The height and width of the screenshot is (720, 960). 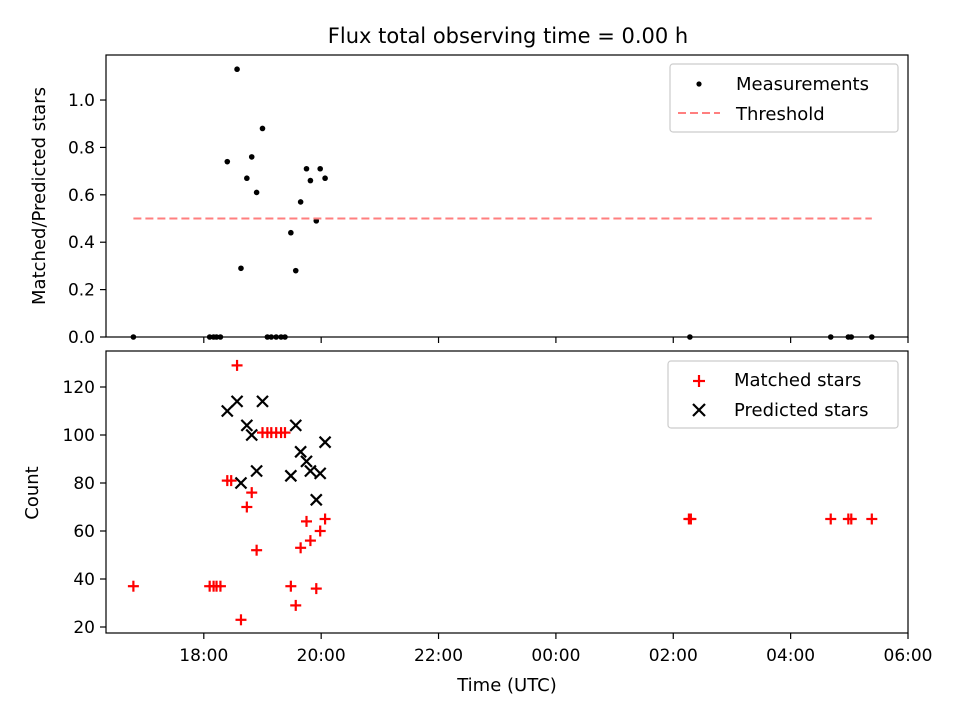 What do you see at coordinates (673, 656) in the screenshot?
I see `bottom-x-tick-label: 02:00` at bounding box center [673, 656].